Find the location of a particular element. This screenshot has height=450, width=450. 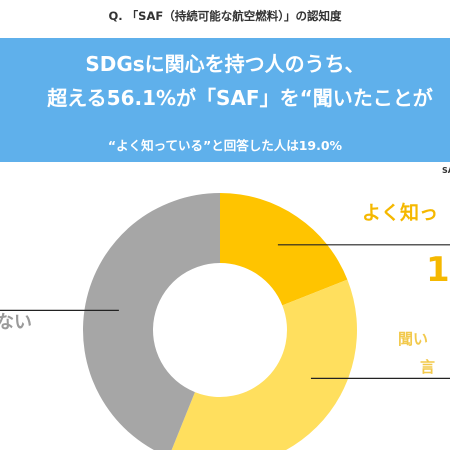

banner-headline-line1: SDGsに関心を持つ人のうち、 is located at coordinates (225, 64).